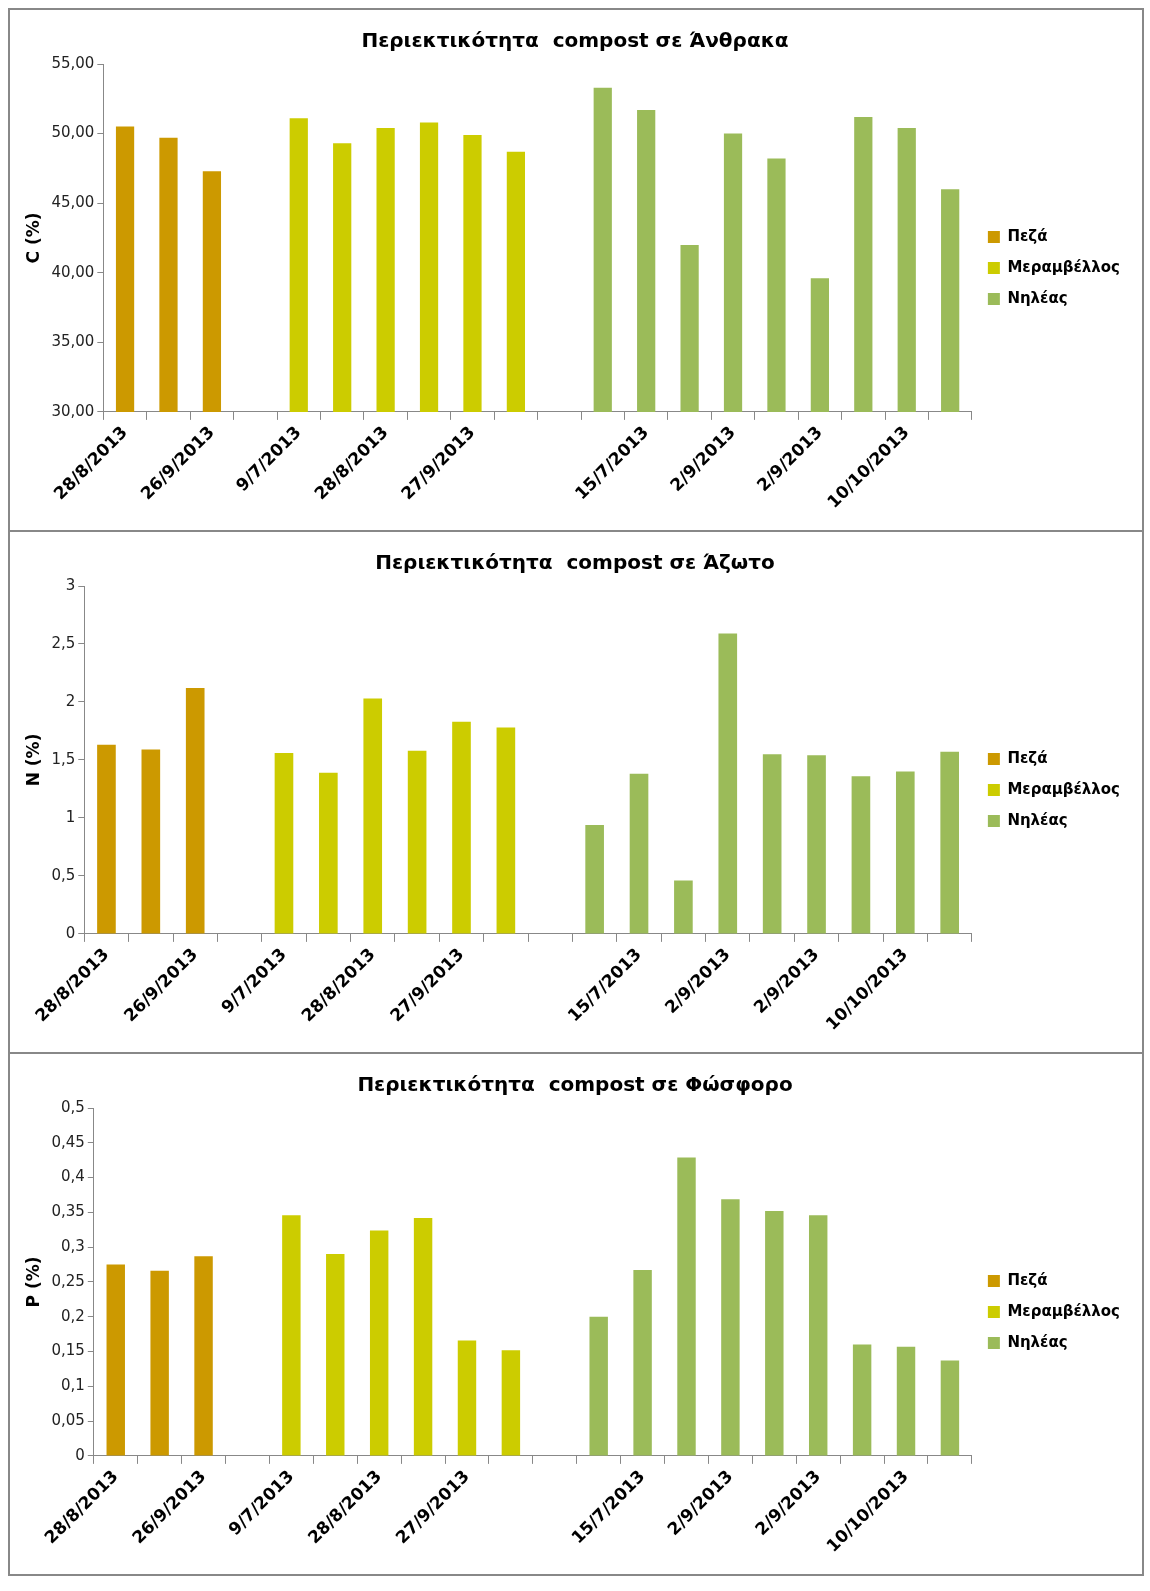 The image size is (1150, 1591). Describe the element at coordinates (63, 758) in the screenshot. I see `y-tick-label: 1,5` at that location.